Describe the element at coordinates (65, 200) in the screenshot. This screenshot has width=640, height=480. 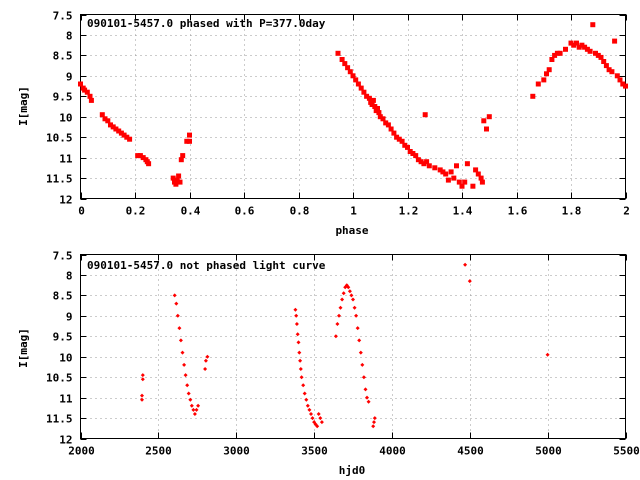
I see `phased-y-tick-label: 12` at that location.